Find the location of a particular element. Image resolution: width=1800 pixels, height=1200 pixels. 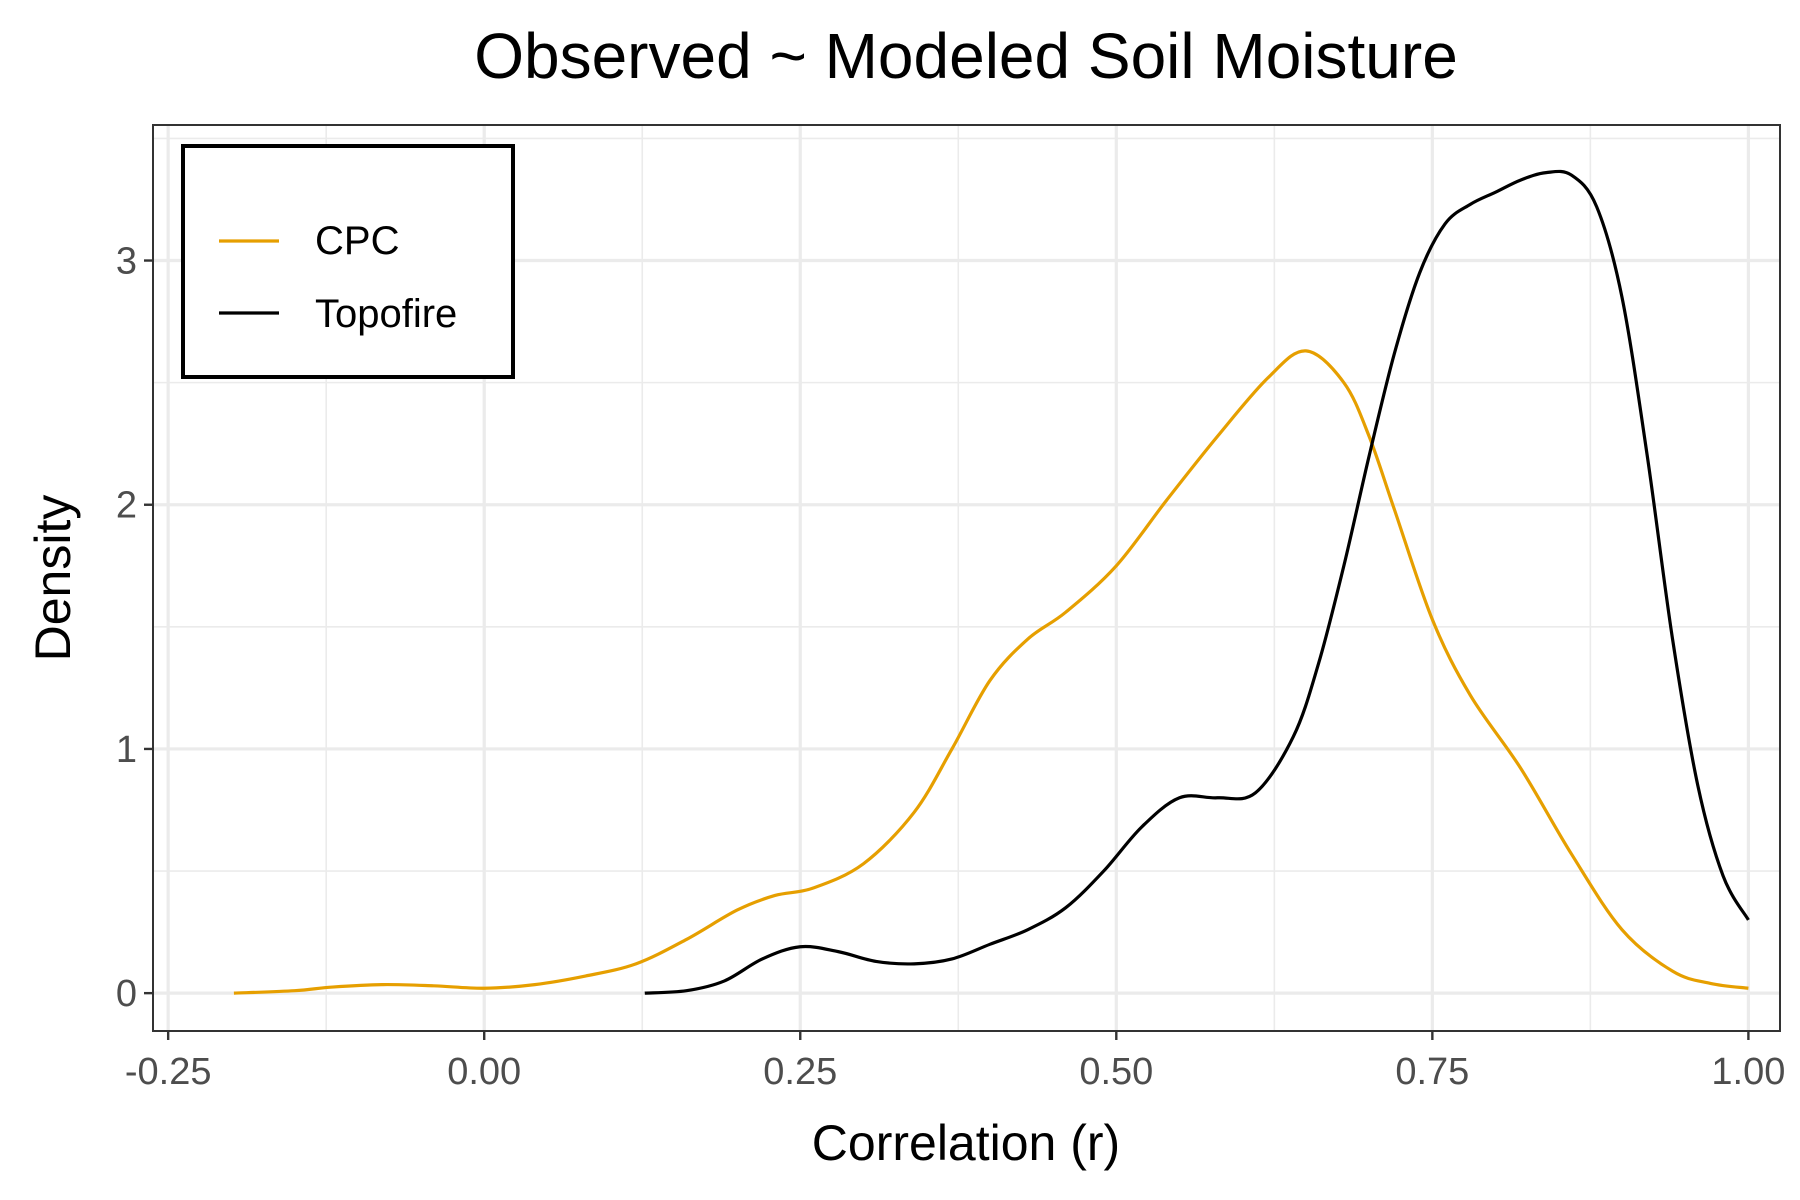

x-axis: -0.25 0.00 0.25 0.50 0.75 1.00 is located at coordinates (955, 1062).